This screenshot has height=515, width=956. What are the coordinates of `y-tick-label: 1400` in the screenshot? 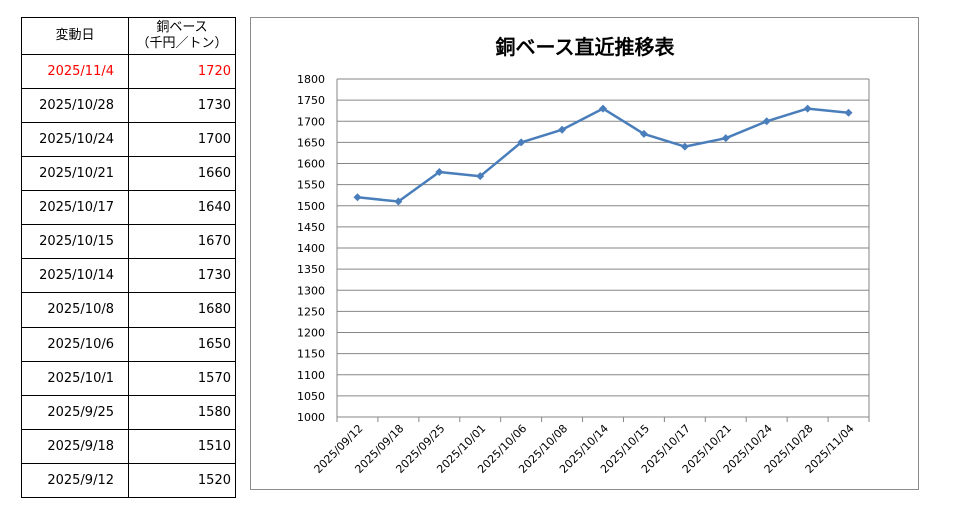 It's located at (311, 248).